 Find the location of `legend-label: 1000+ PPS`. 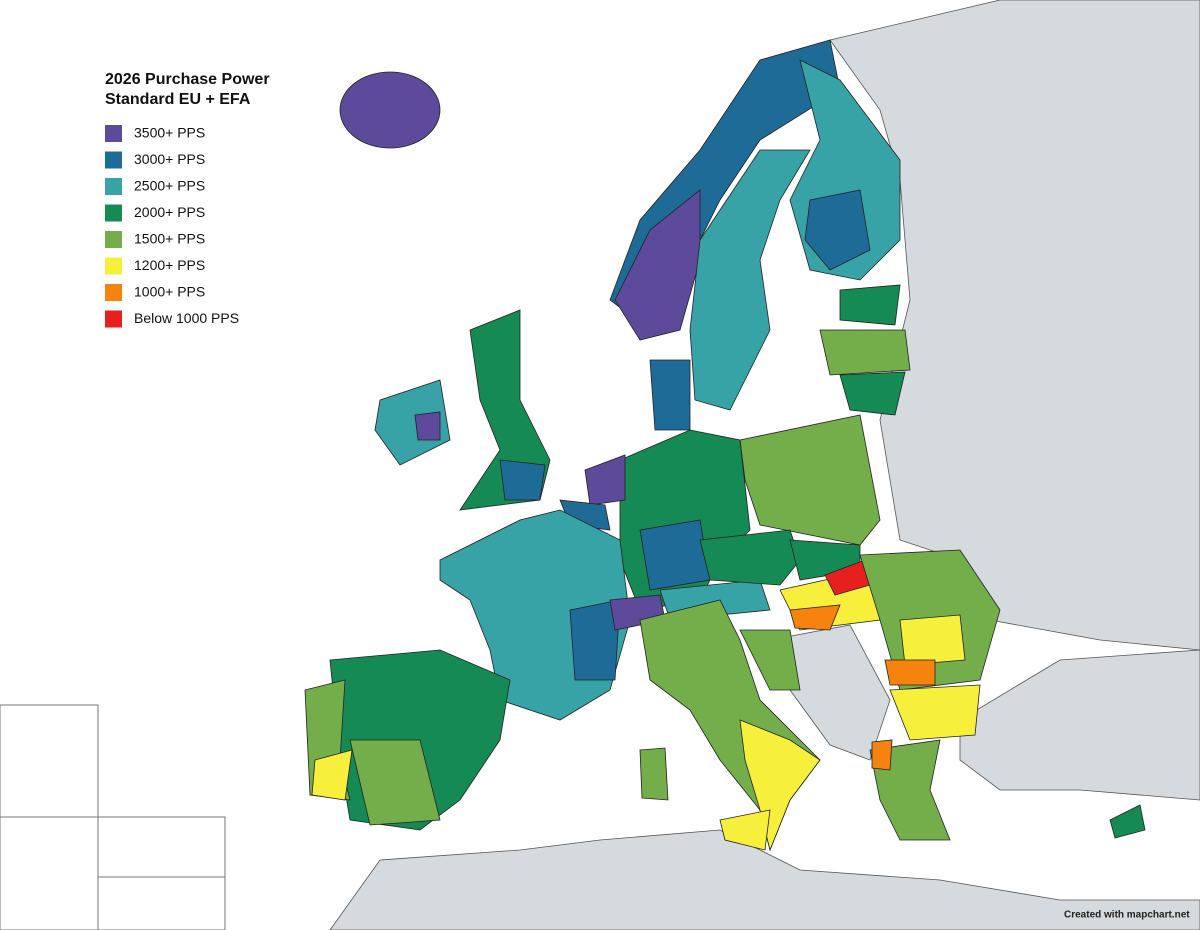

legend-label: 1000+ PPS is located at coordinates (169, 292).